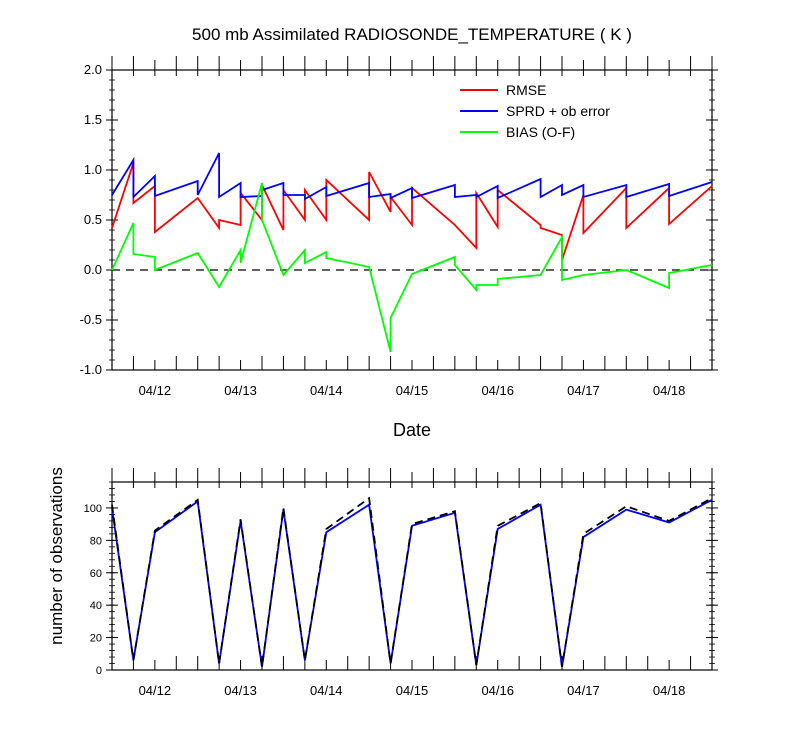 Image resolution: width=800 pixels, height=750 pixels. Describe the element at coordinates (540, 132) in the screenshot. I see `legend-label: BIAS (O-F)` at that location.